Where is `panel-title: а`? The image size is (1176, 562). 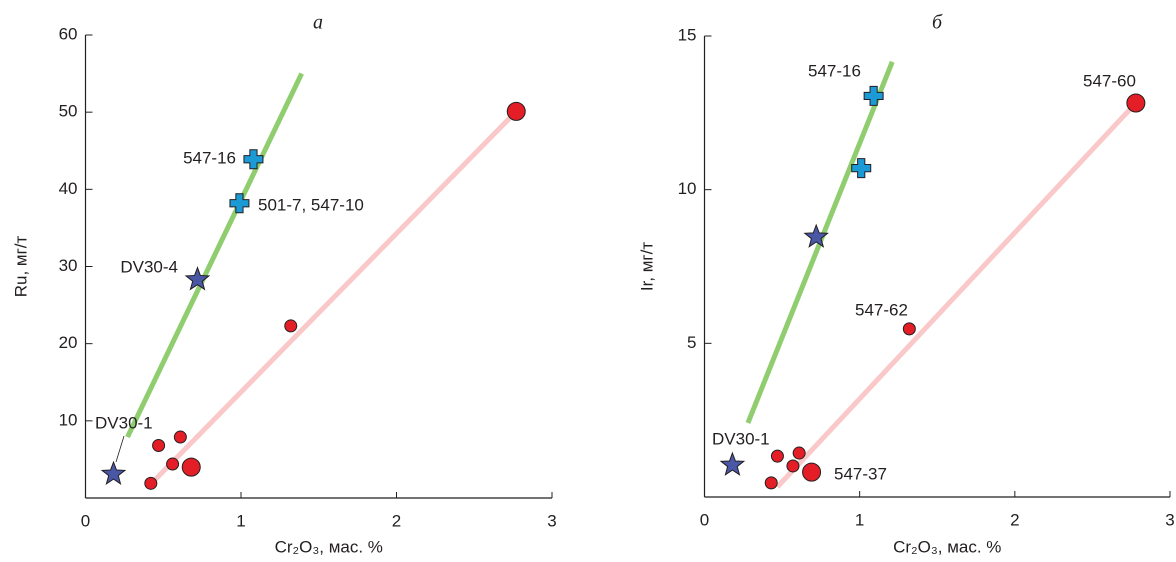 panel-title: а is located at coordinates (318, 23).